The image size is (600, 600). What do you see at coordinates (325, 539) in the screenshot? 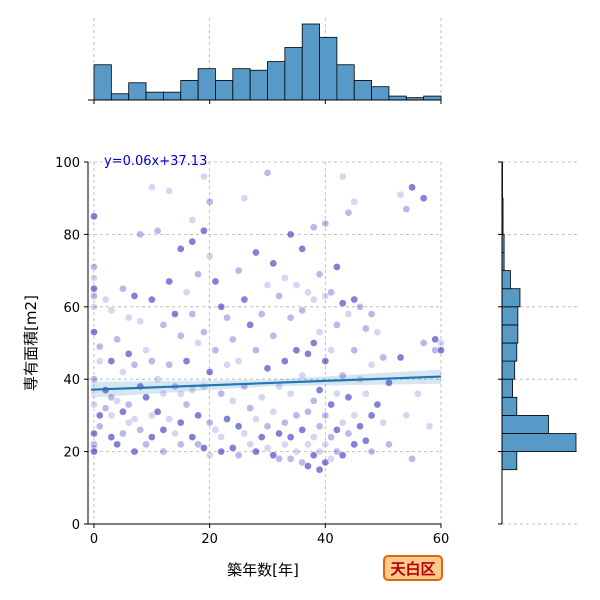
I see `x-tick-label: 40` at bounding box center [325, 539].